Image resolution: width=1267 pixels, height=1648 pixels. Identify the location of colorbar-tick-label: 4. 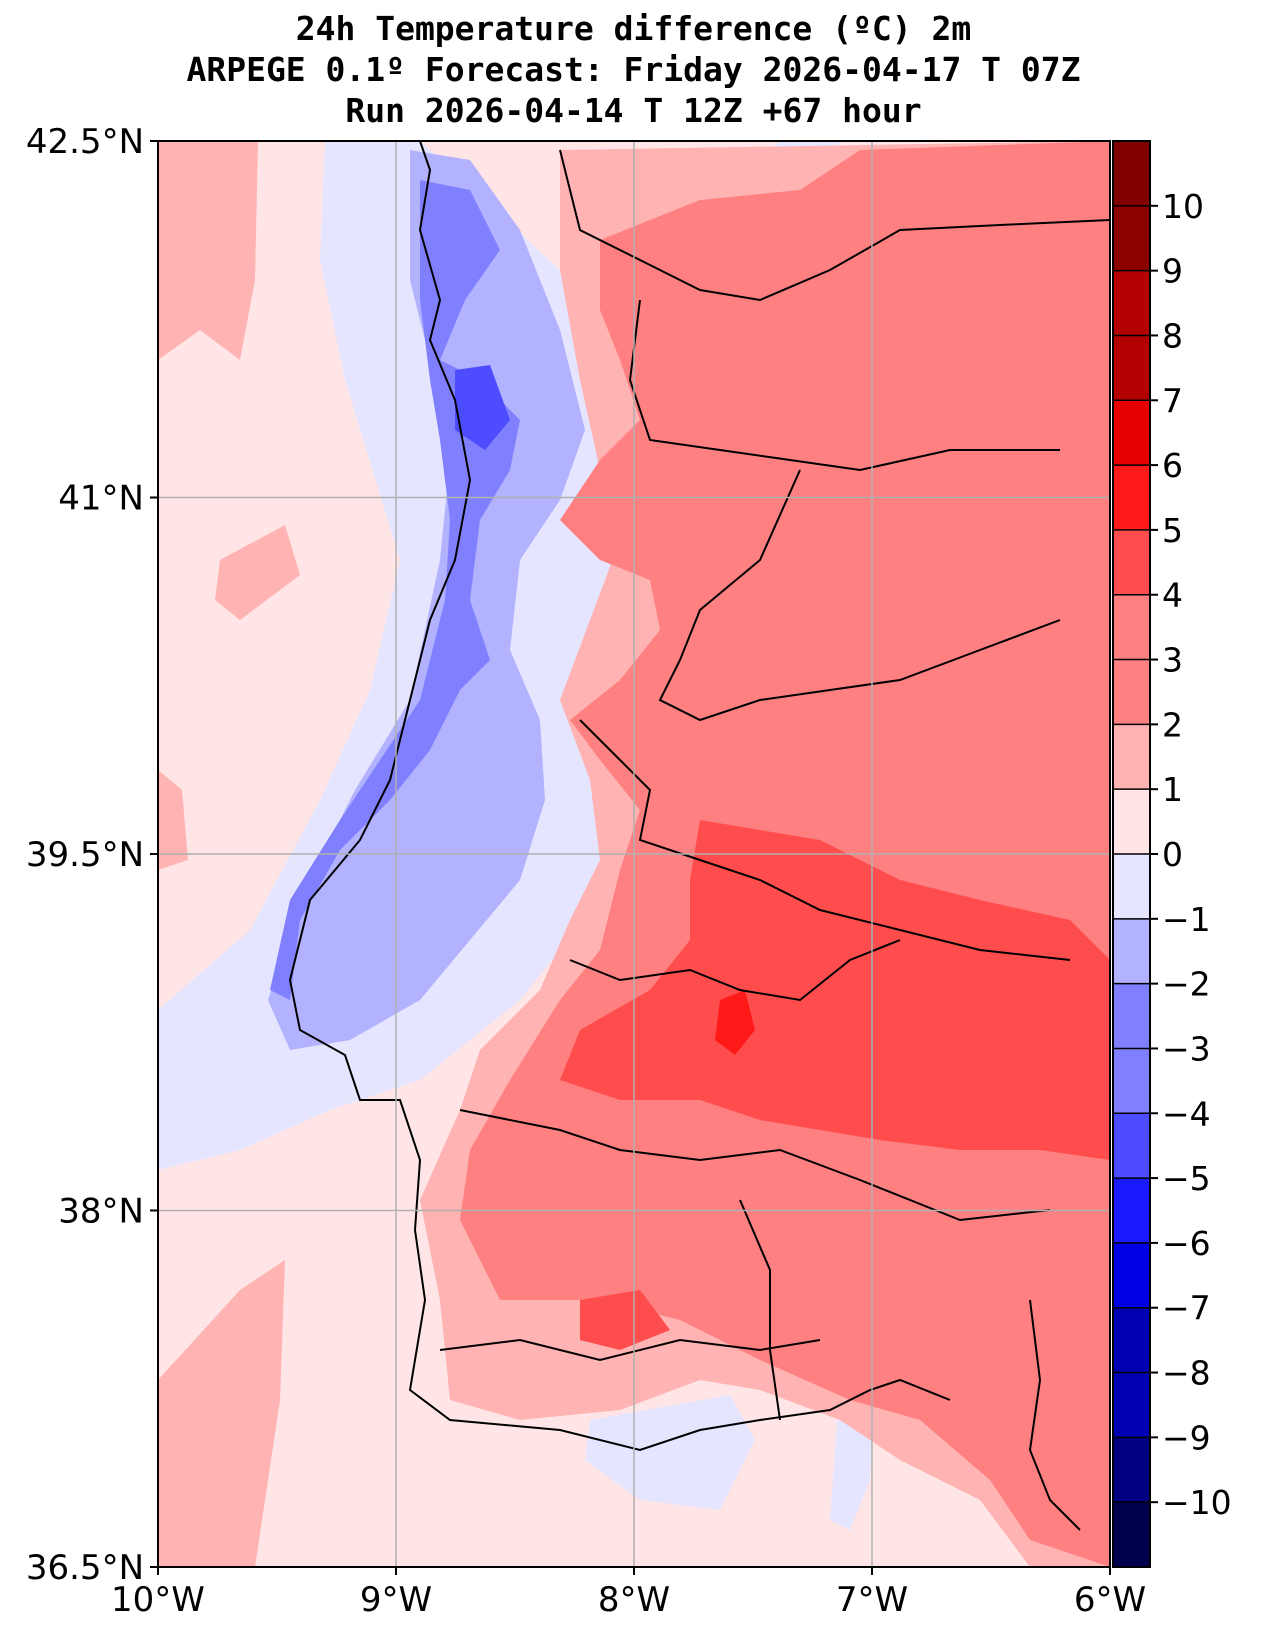
(1172, 595).